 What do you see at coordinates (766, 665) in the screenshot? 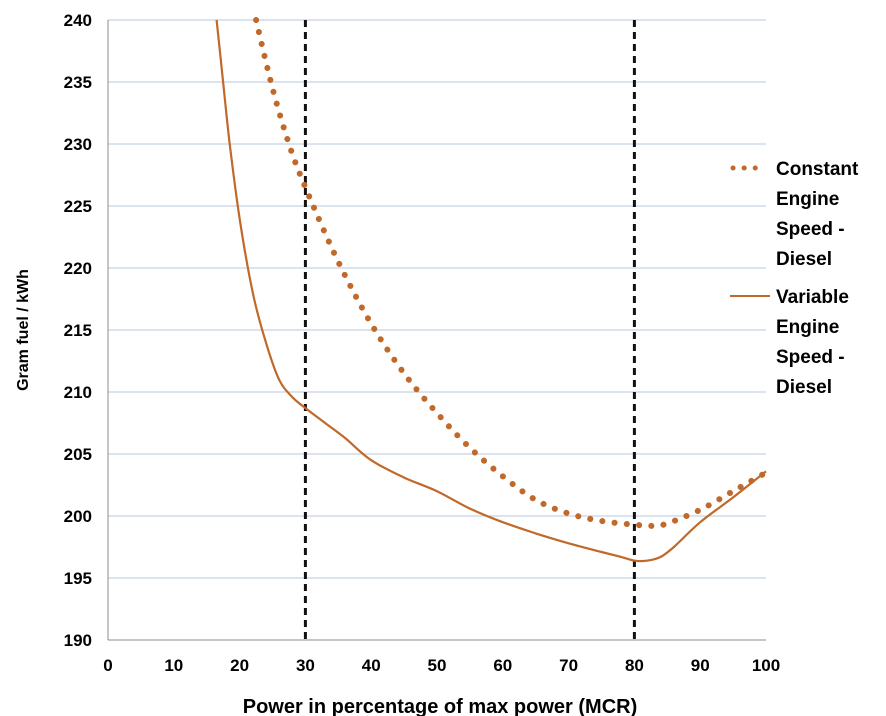
I see `x-tick-100: 100` at bounding box center [766, 665].